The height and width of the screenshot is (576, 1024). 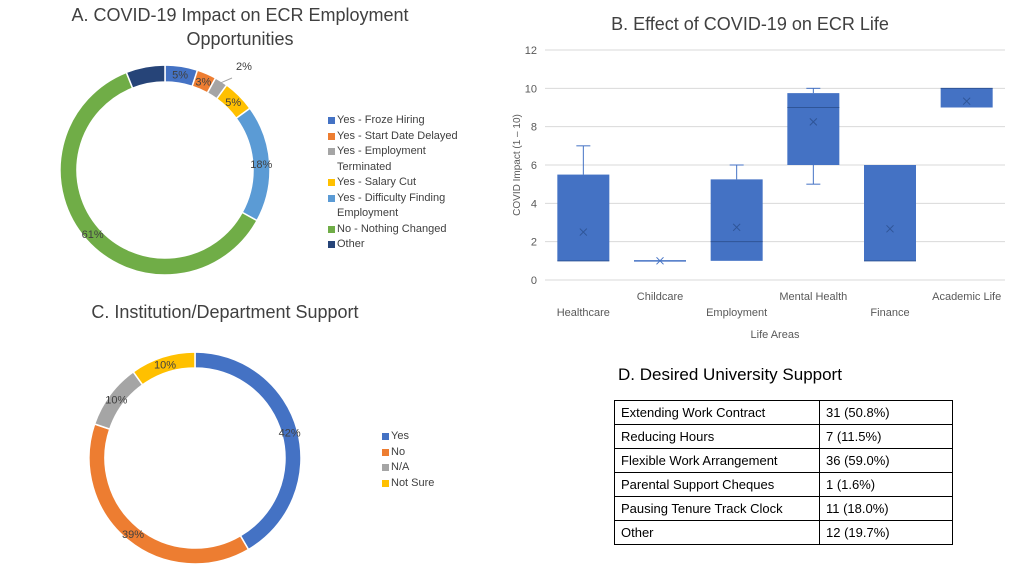 What do you see at coordinates (813, 297) in the screenshot?
I see `x-tick-label: Mental Health` at bounding box center [813, 297].